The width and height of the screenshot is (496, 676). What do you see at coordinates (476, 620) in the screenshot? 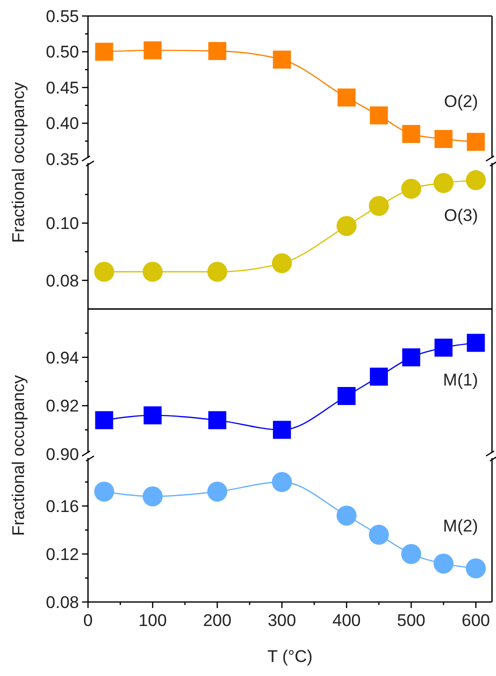
I see `x-tick-label: 600` at bounding box center [476, 620].